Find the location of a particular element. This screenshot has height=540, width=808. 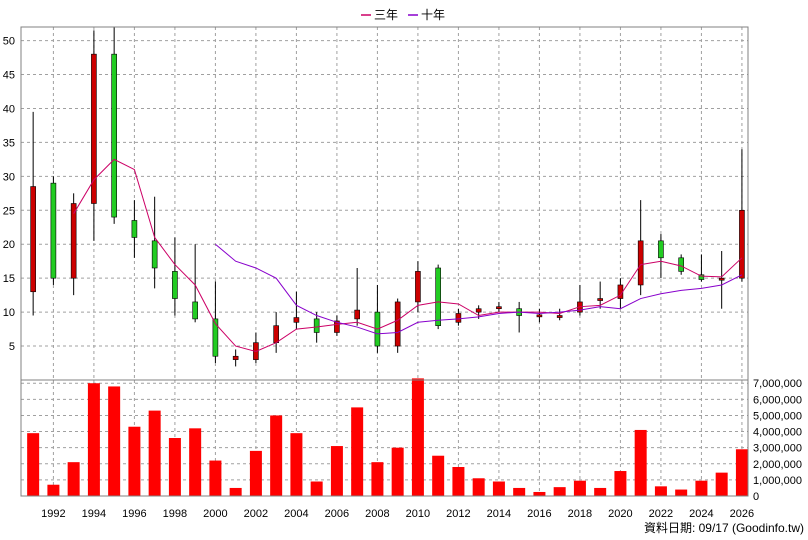

x-tick-label: 2010 is located at coordinates (418, 514).